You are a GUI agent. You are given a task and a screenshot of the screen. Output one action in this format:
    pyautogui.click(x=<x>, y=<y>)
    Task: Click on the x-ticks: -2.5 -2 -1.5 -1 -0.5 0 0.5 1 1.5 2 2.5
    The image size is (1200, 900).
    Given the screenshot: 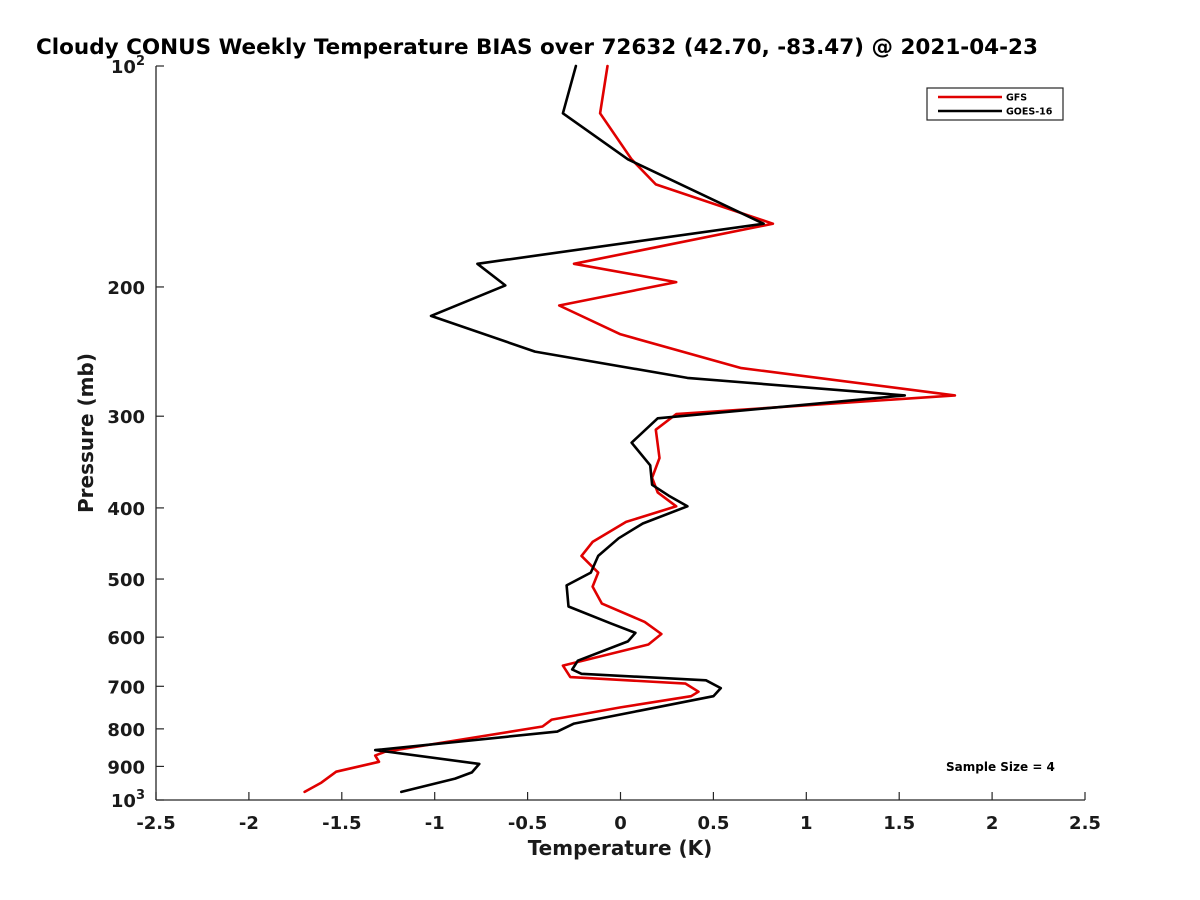 What is the action you would take?
    pyautogui.click(x=618, y=813)
    